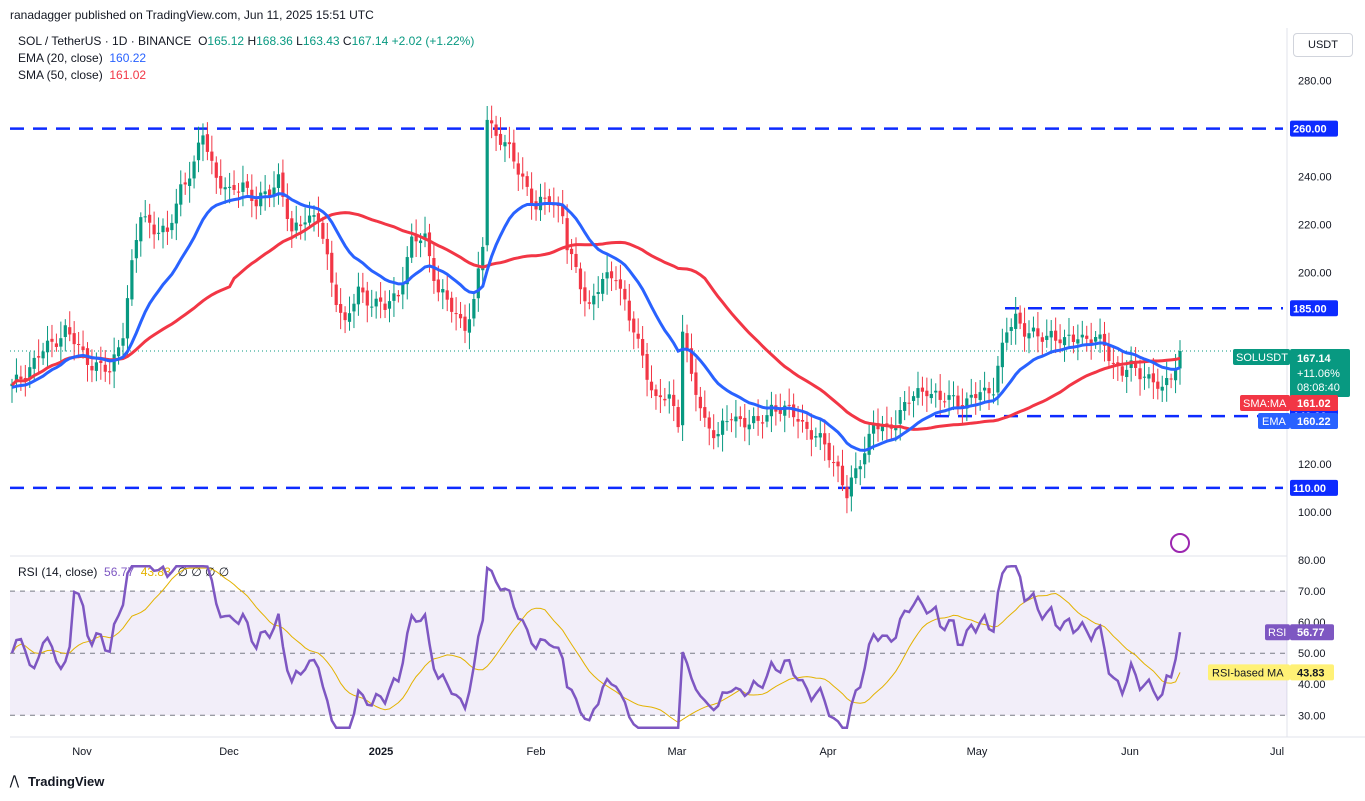  I want to click on ema-legend: EMA (20, close) 160.22, so click(82, 58).